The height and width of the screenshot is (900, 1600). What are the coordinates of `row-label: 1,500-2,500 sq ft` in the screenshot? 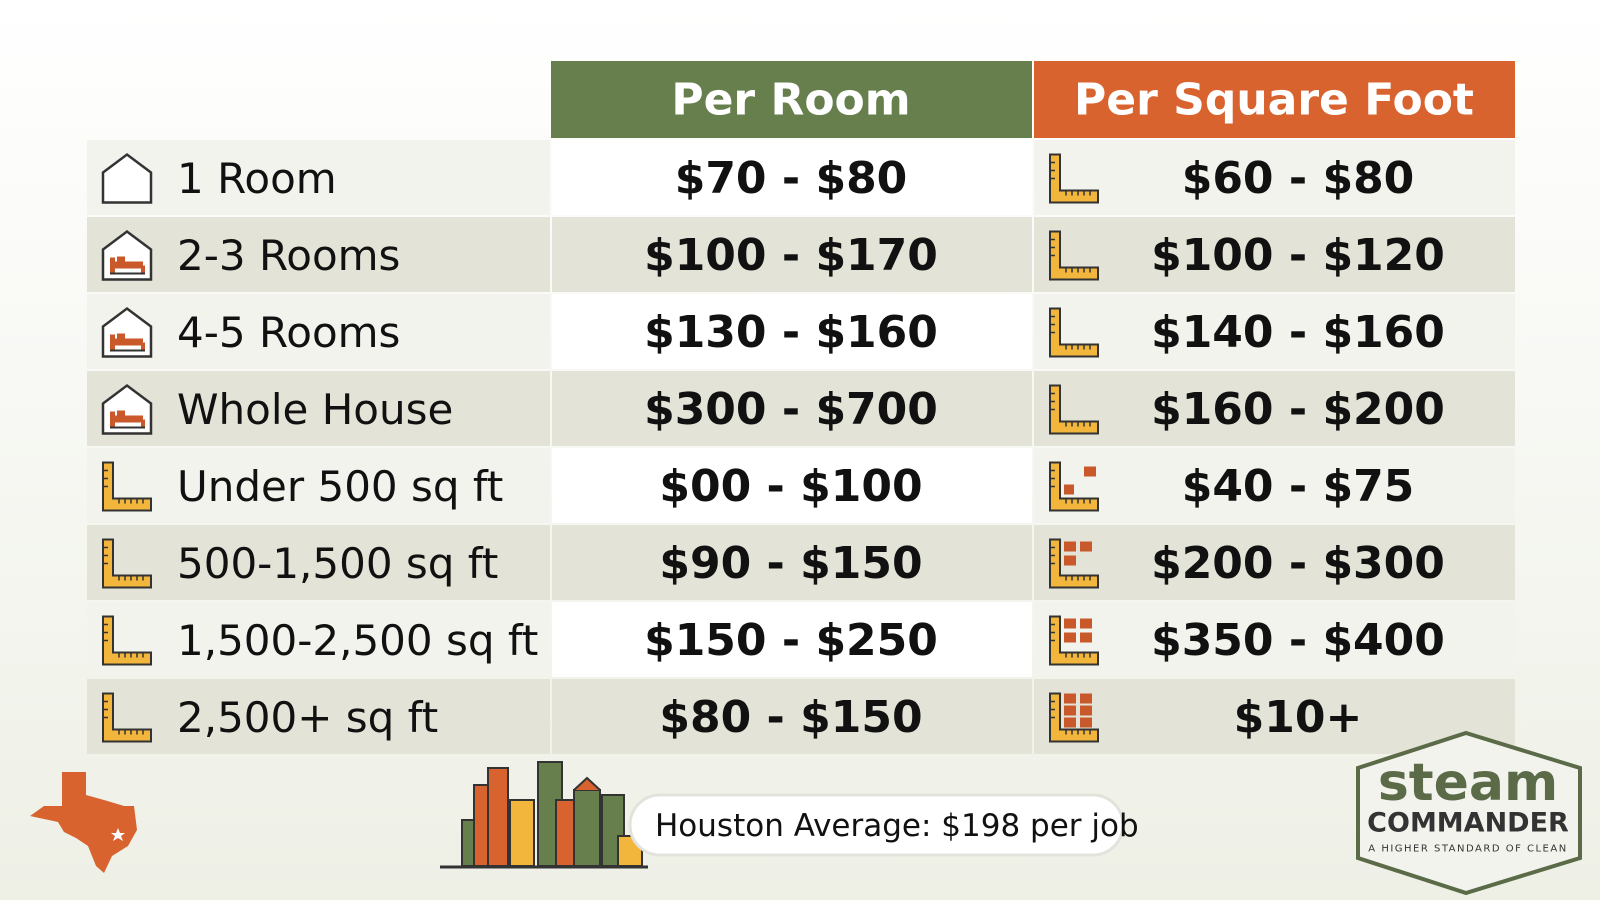 It's located at (357, 640).